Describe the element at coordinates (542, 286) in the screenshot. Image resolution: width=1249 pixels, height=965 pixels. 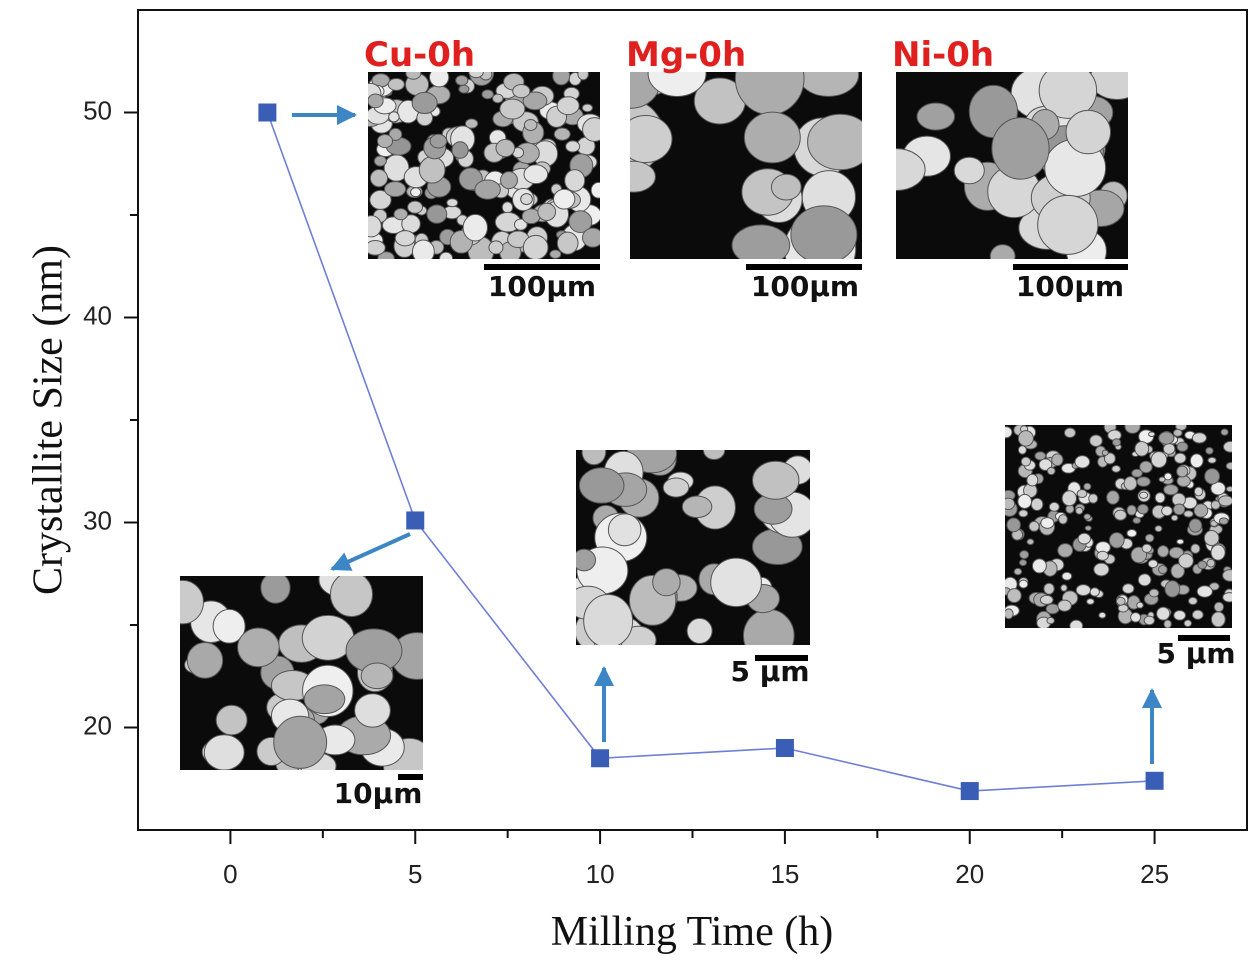
I see `scale-label: 100μm` at that location.